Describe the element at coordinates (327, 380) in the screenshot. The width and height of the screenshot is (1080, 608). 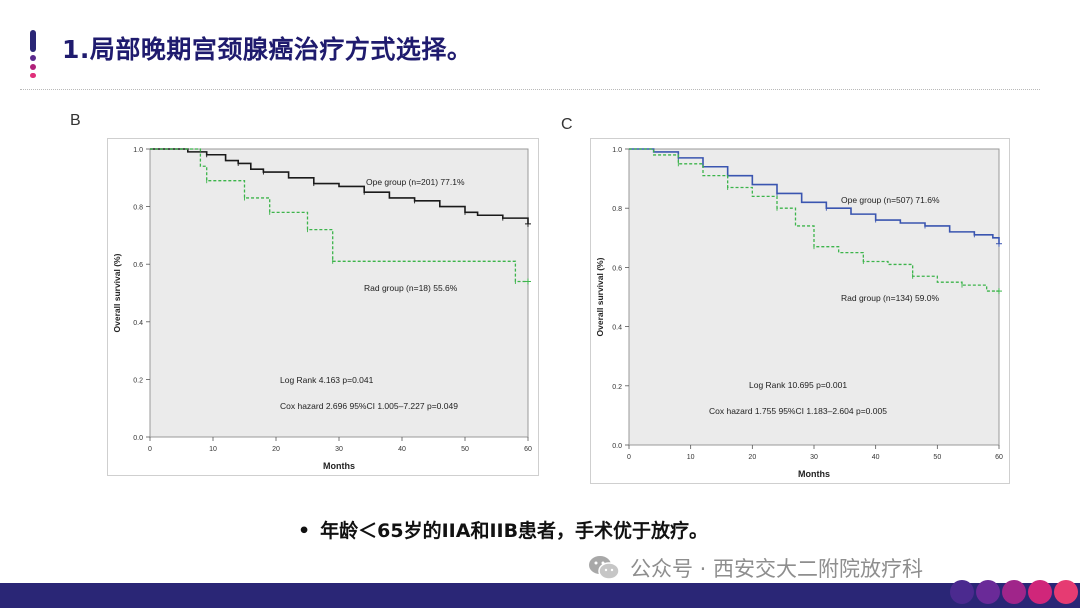
I see `stat-annotation-1: Log Rank 4.163 p=0.041` at that location.